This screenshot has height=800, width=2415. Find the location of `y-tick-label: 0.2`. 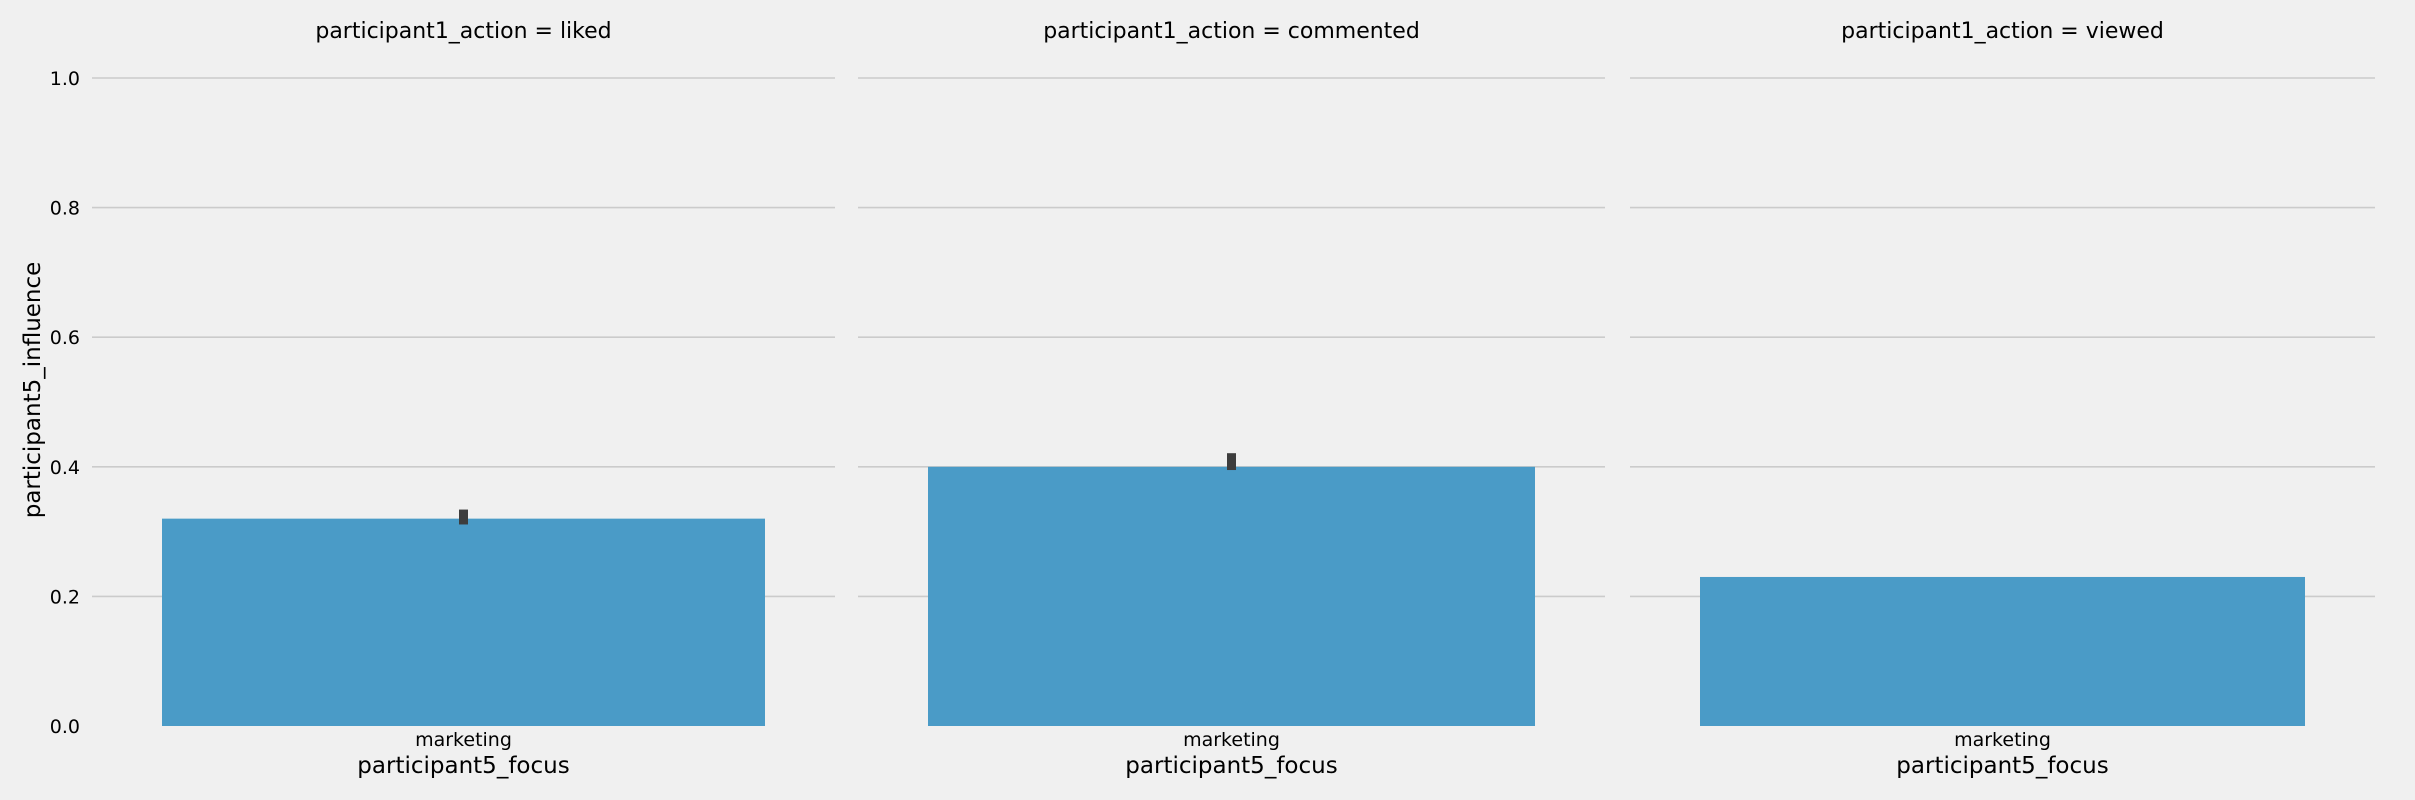

y-tick-label: 0.2 is located at coordinates (65, 597).